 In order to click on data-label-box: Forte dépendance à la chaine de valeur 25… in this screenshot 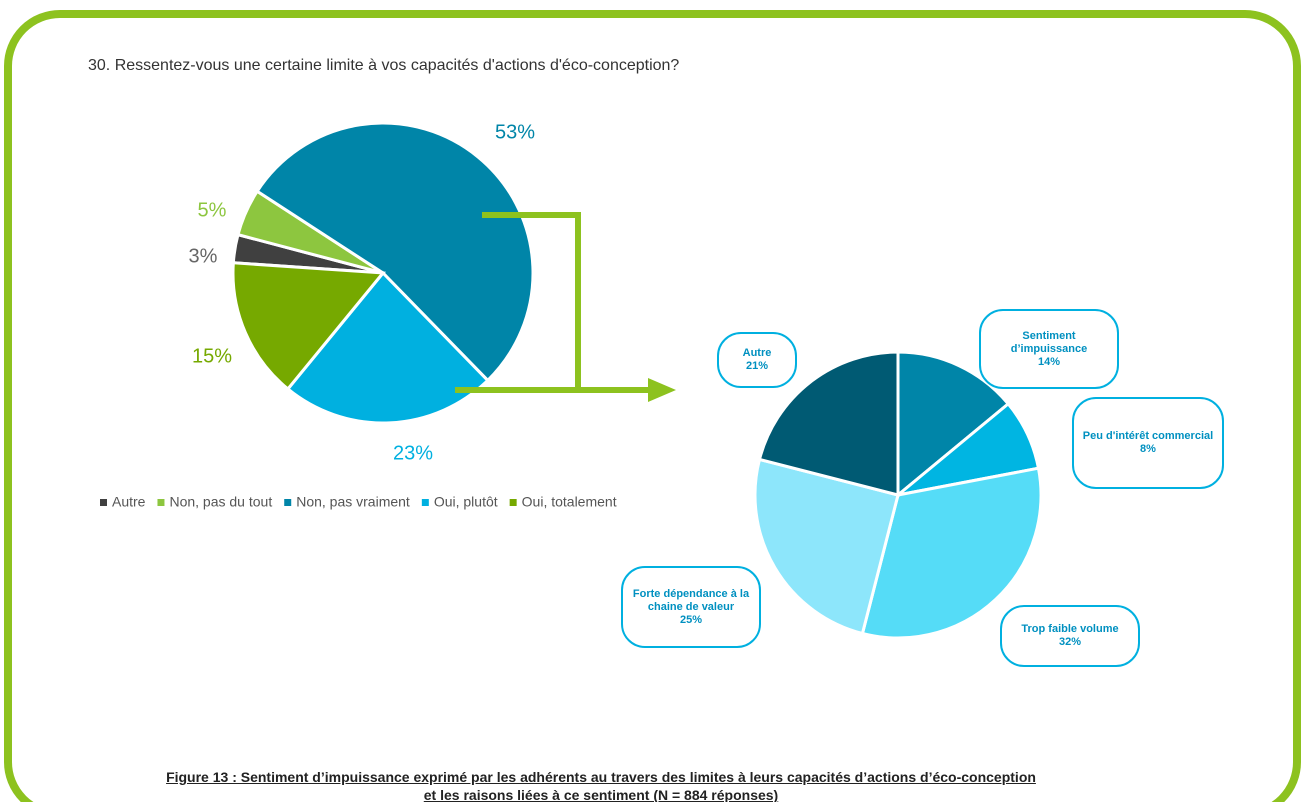, I will do `click(691, 607)`.